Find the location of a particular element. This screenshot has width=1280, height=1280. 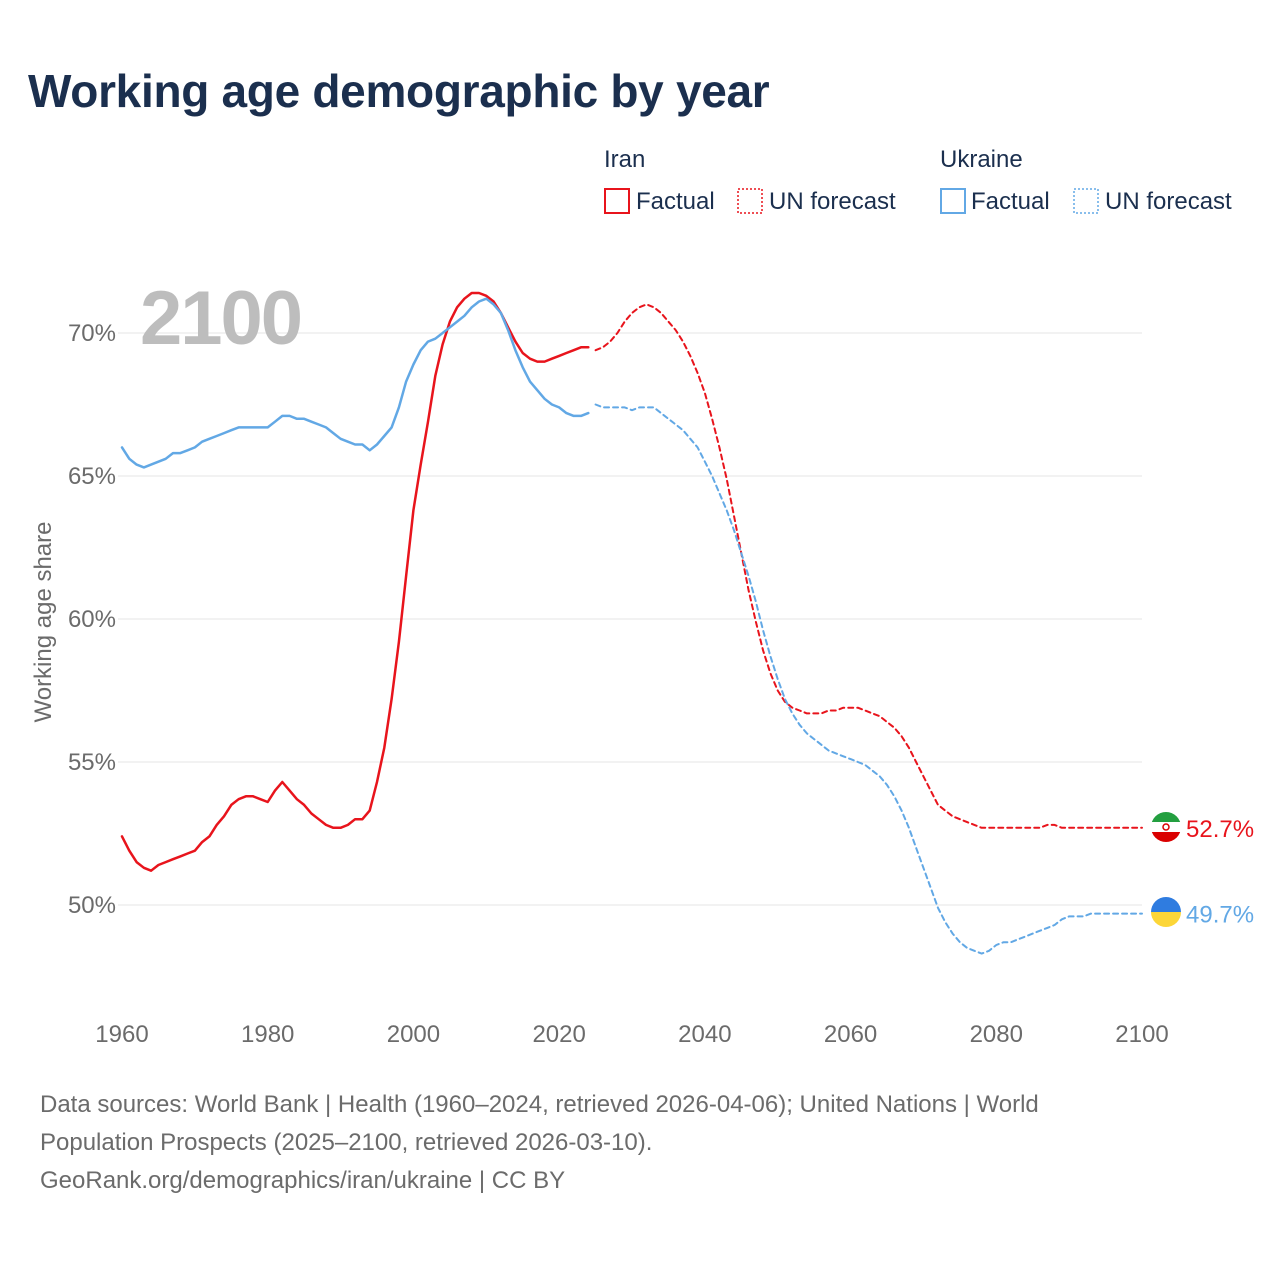

year-overlay: 2100 is located at coordinates (220, 318).